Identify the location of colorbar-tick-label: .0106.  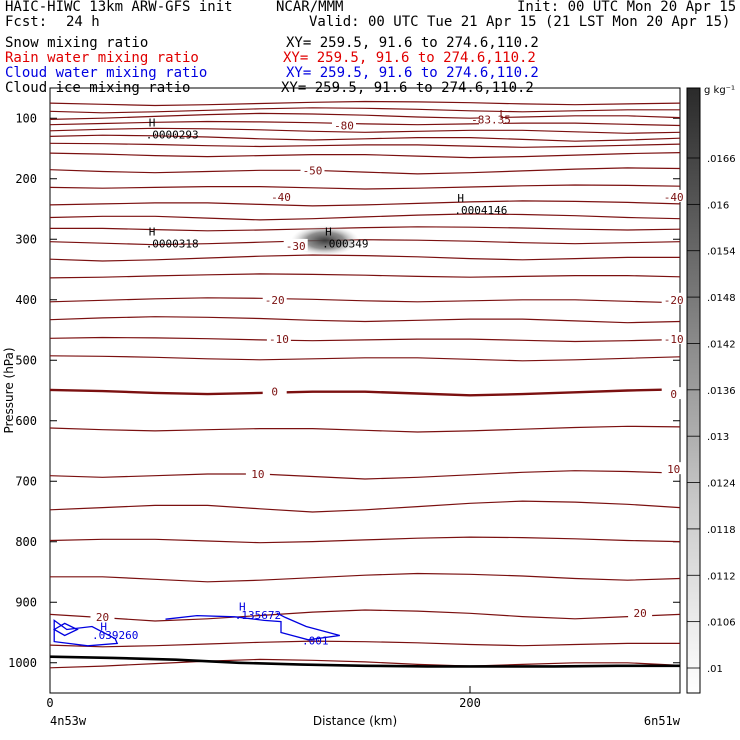
(721, 623).